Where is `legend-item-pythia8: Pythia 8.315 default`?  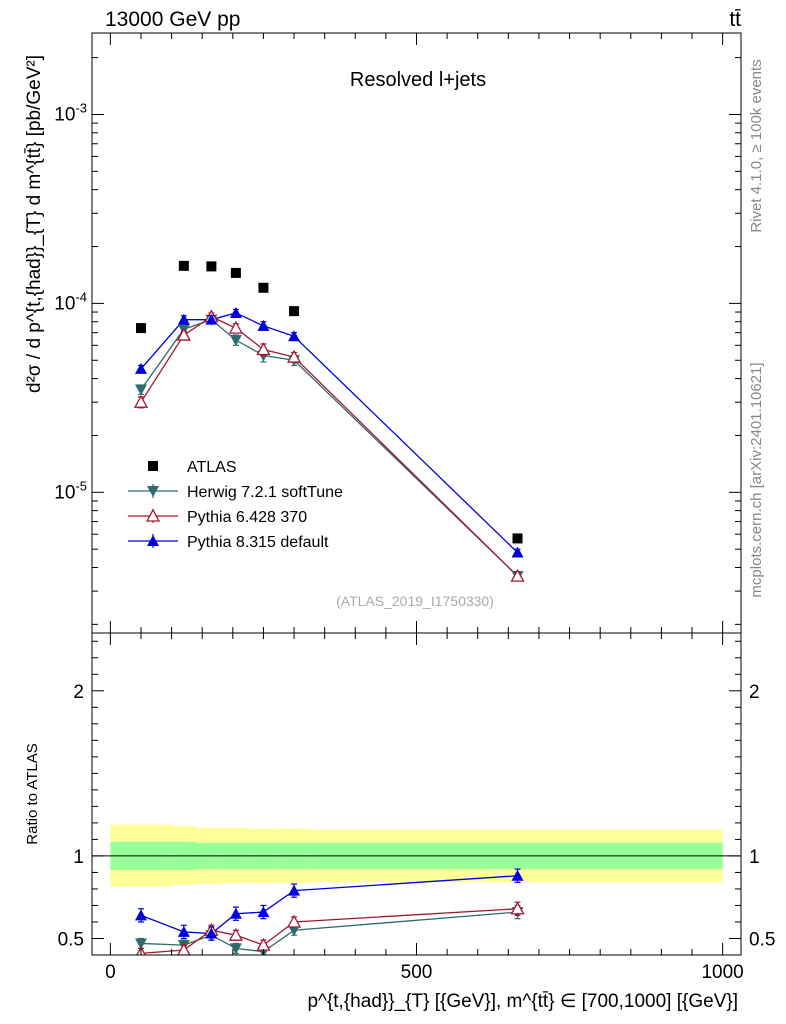 legend-item-pythia8: Pythia 8.315 default is located at coordinates (228, 542).